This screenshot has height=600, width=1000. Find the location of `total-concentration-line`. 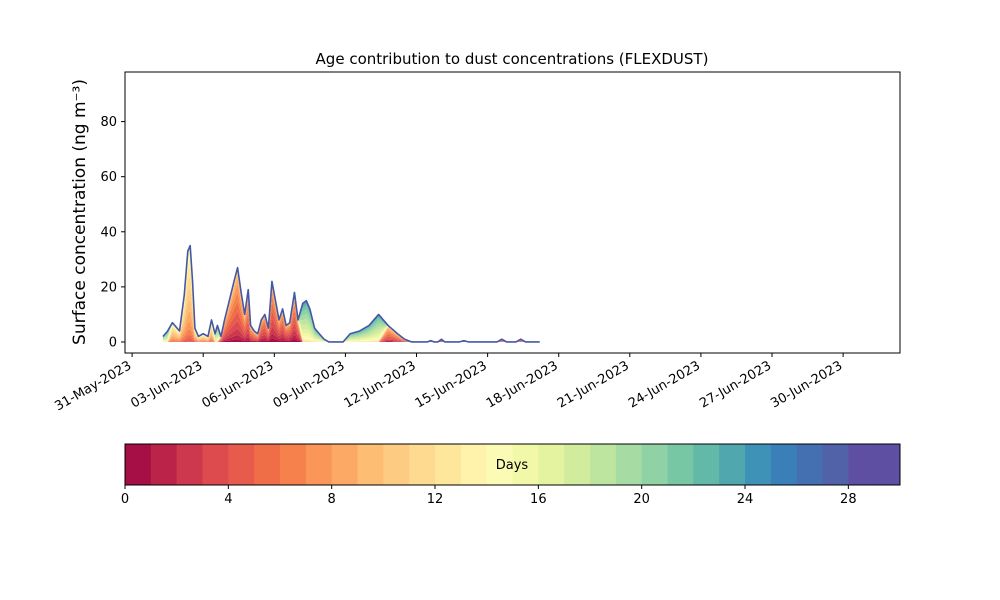

total-concentration-line is located at coordinates (351, 293).